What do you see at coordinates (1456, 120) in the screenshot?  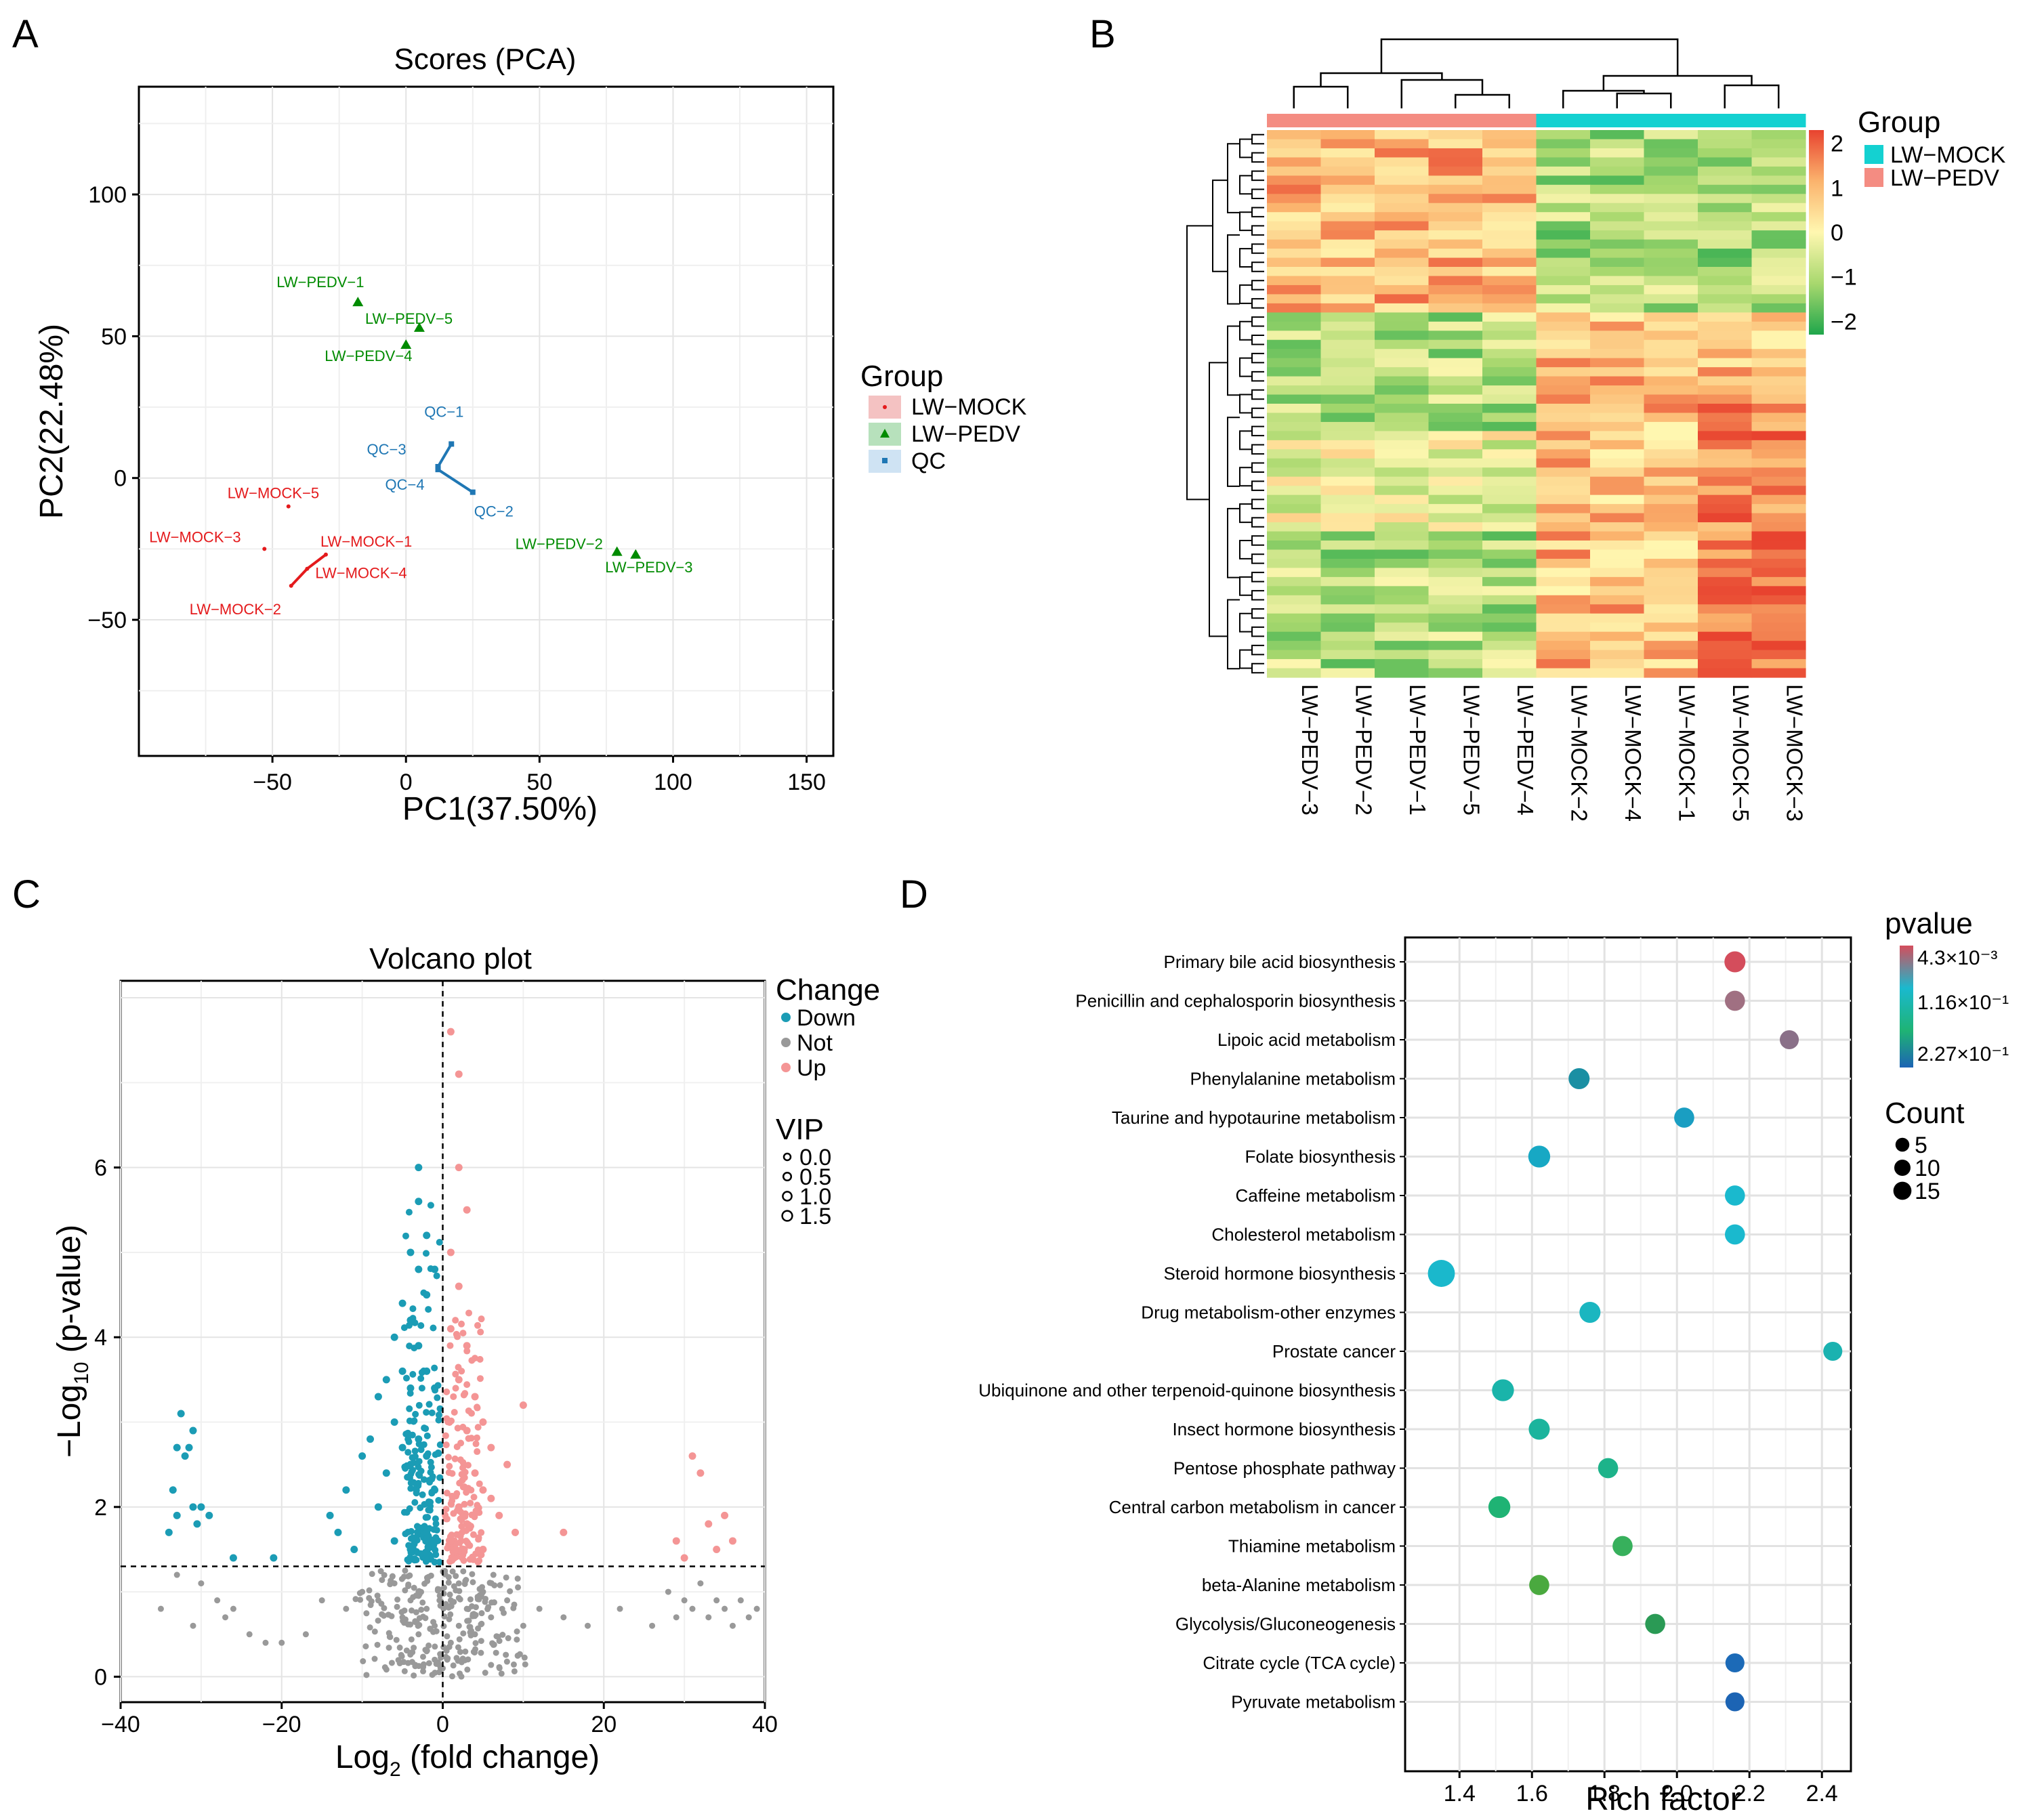 I see `heatmap-group-cell` at bounding box center [1456, 120].